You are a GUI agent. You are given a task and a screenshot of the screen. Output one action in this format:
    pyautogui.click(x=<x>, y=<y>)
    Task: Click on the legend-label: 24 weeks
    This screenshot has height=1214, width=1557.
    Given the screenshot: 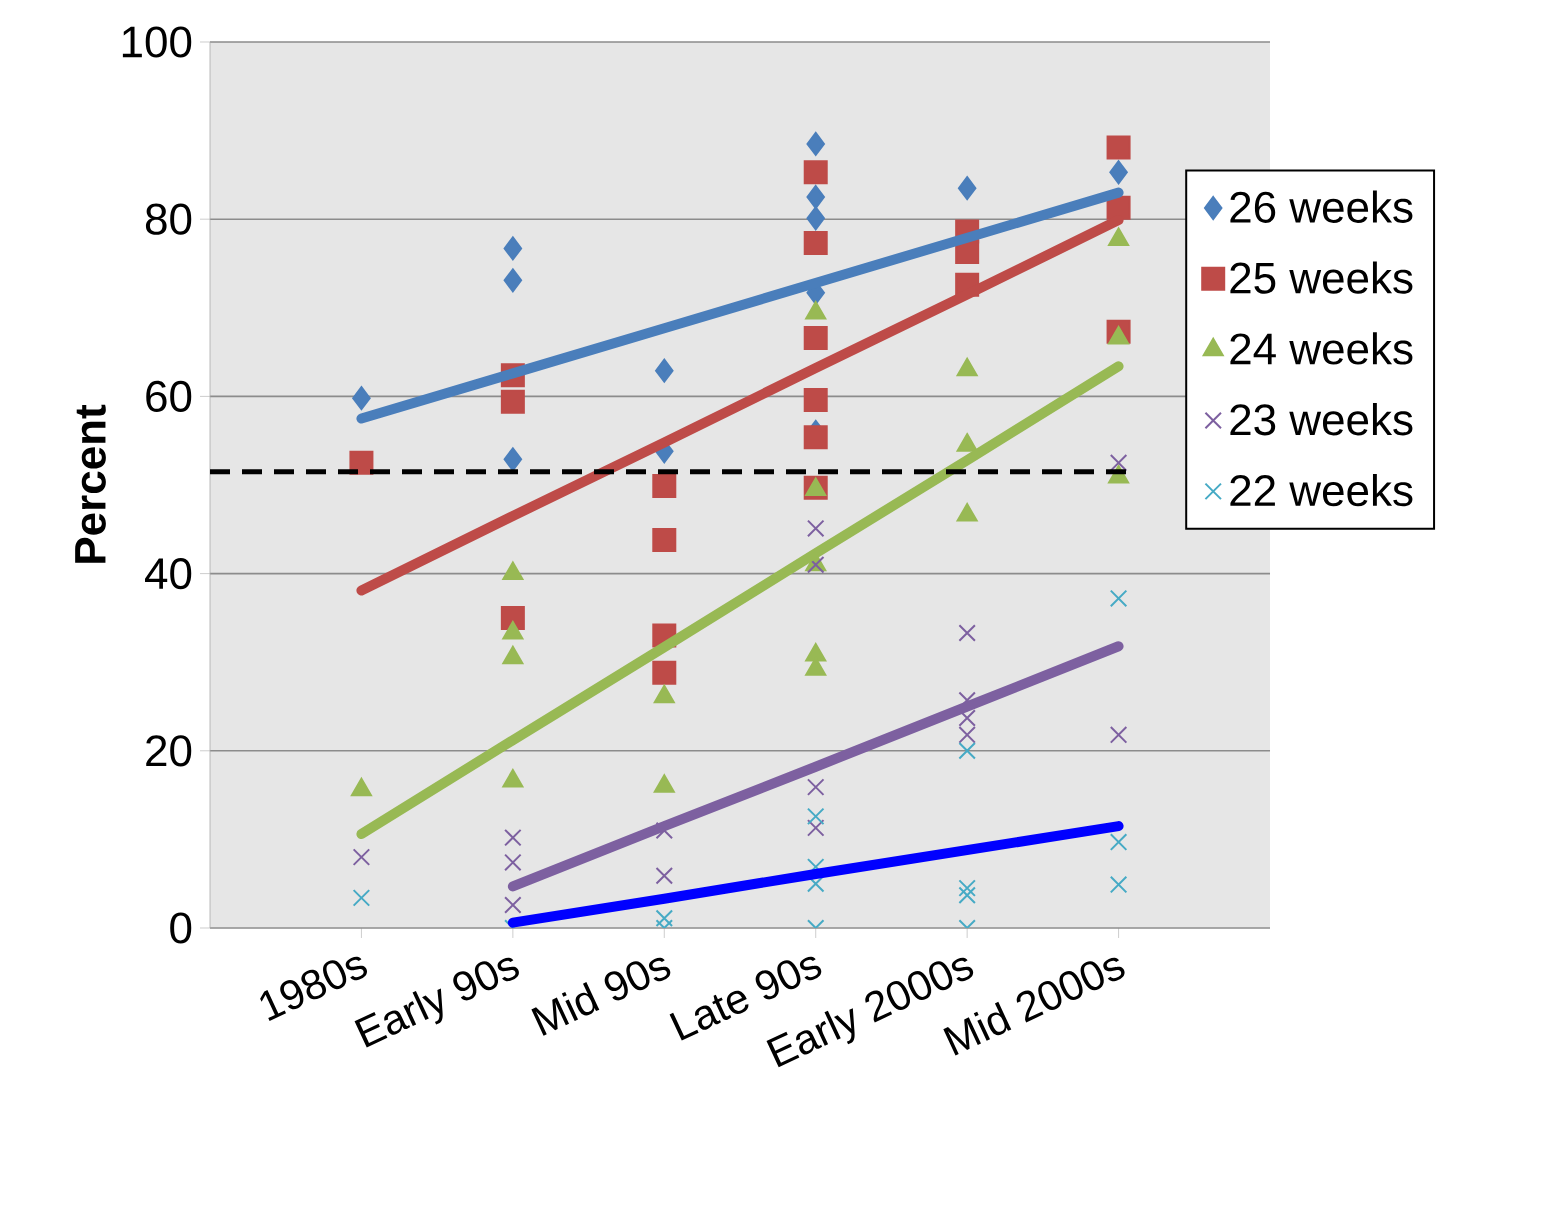 What is the action you would take?
    pyautogui.click(x=1321, y=348)
    